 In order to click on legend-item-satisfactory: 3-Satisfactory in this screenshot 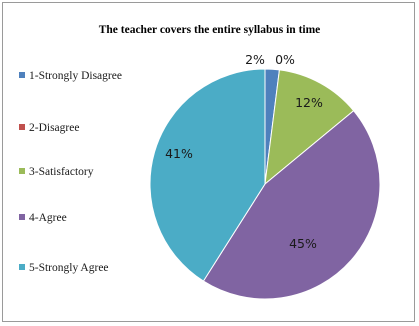, I will do `click(84, 172)`.